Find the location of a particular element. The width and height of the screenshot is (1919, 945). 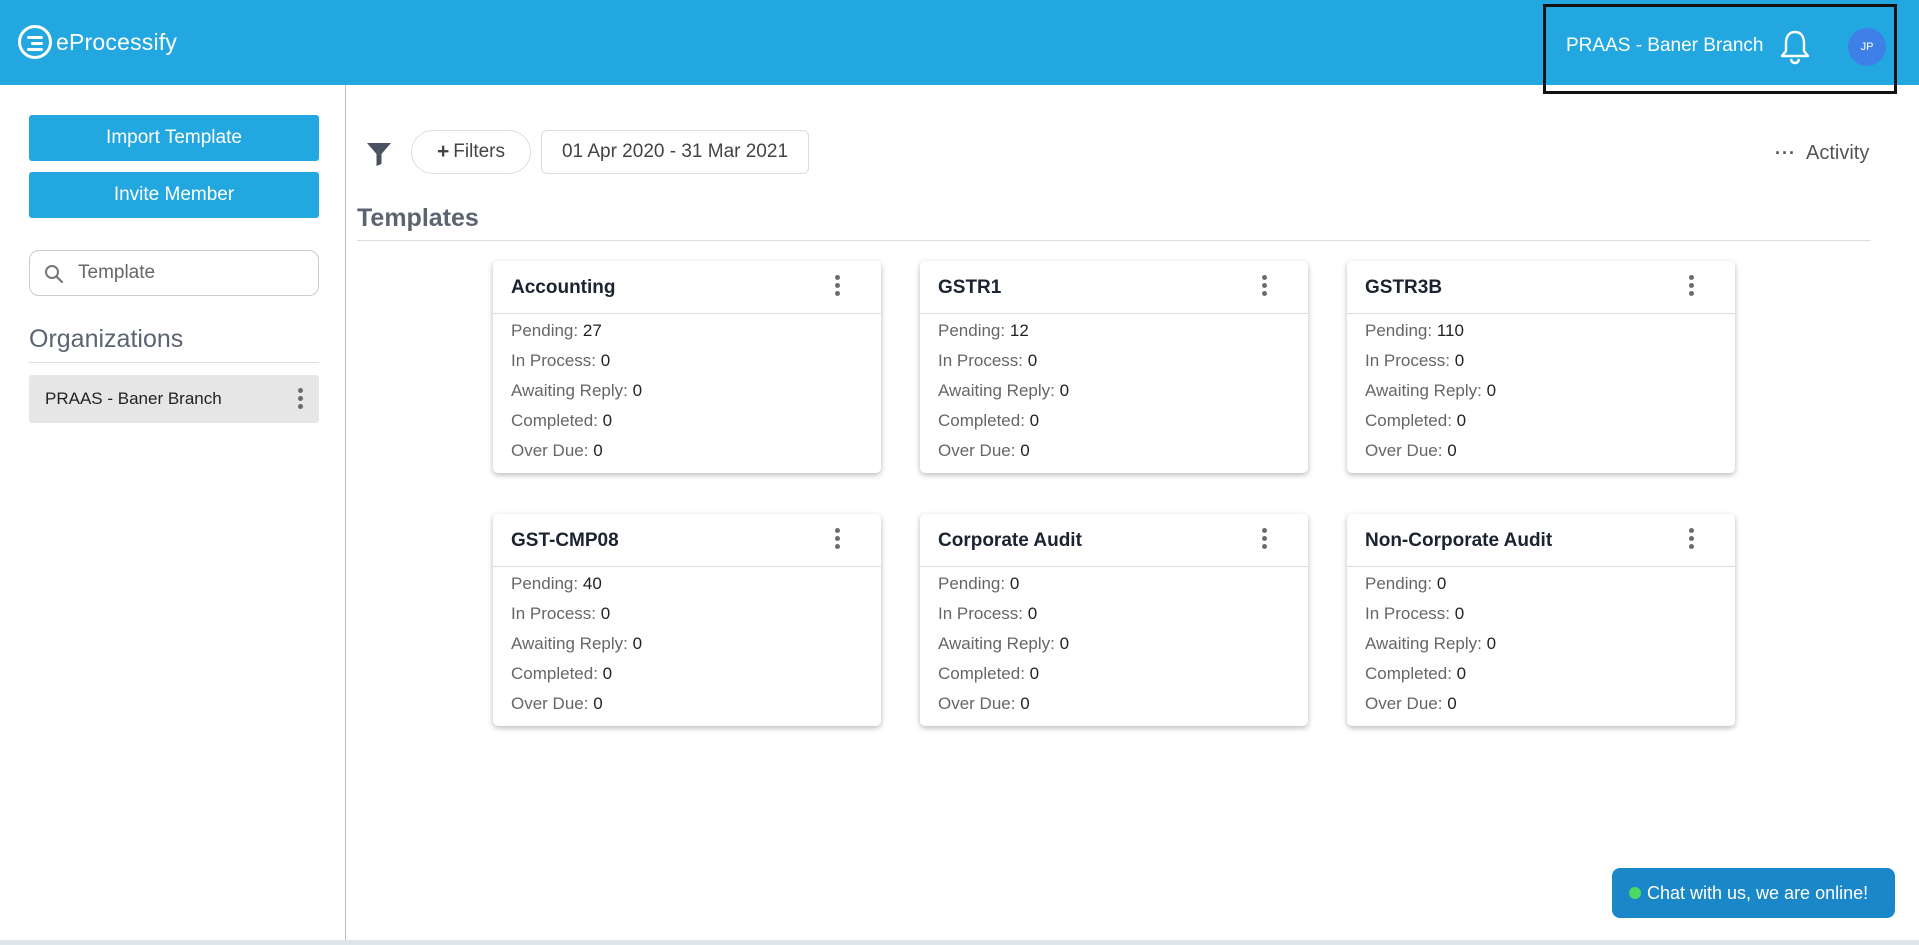

date-range-picker: 01 Apr 2020 - 31 Mar 2021 is located at coordinates (675, 152).